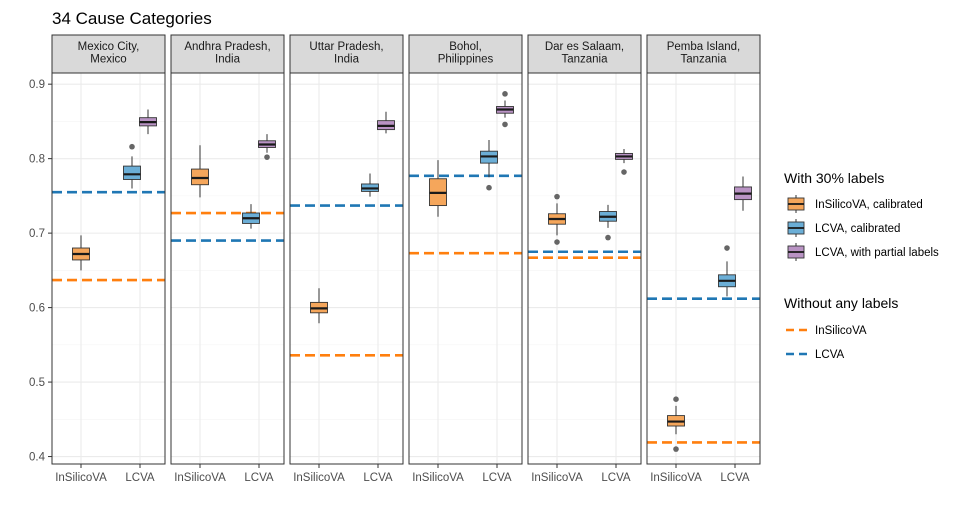  I want to click on facet-panel: Andhra Pradesh,India InSilicoVA LCVA, so click(227, 259).